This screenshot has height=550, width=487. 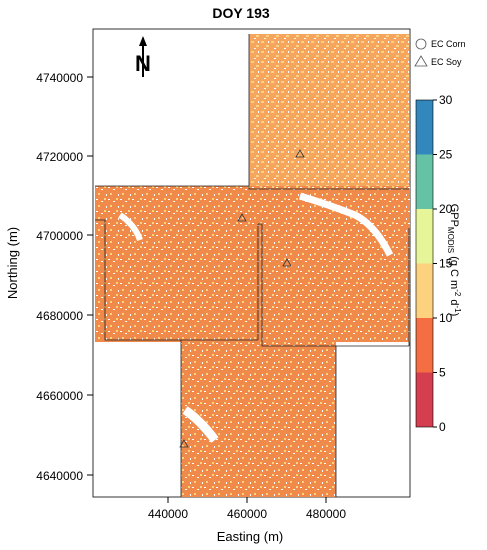 I want to click on colorbar-title-units: ), so click(x=454, y=315).